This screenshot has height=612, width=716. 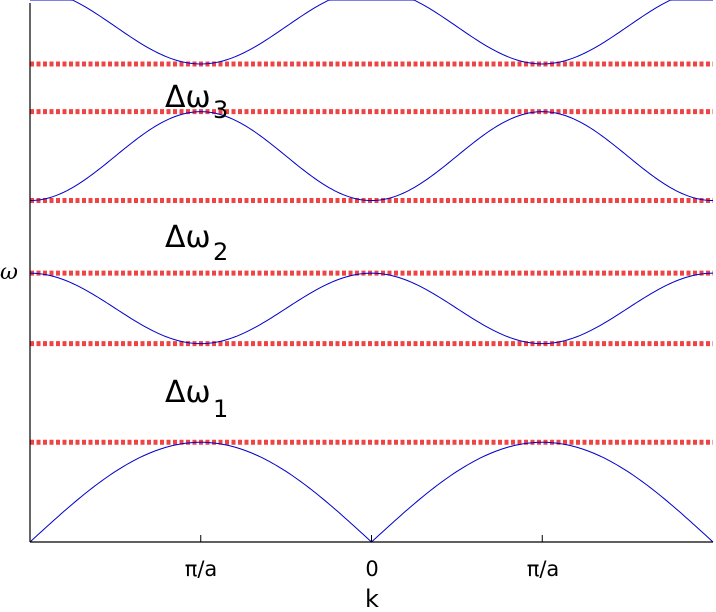 What do you see at coordinates (188, 97) in the screenshot?
I see `gap-label-3-symbol: Δω` at bounding box center [188, 97].